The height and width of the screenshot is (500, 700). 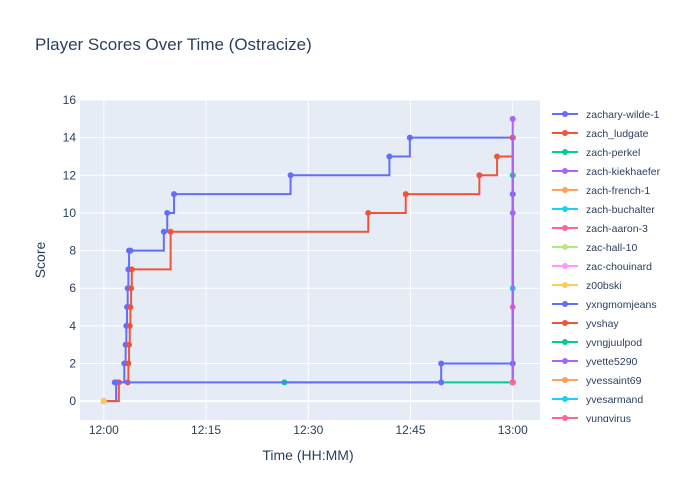 I want to click on legend-item: zac-hall-10, so click(x=595, y=248).